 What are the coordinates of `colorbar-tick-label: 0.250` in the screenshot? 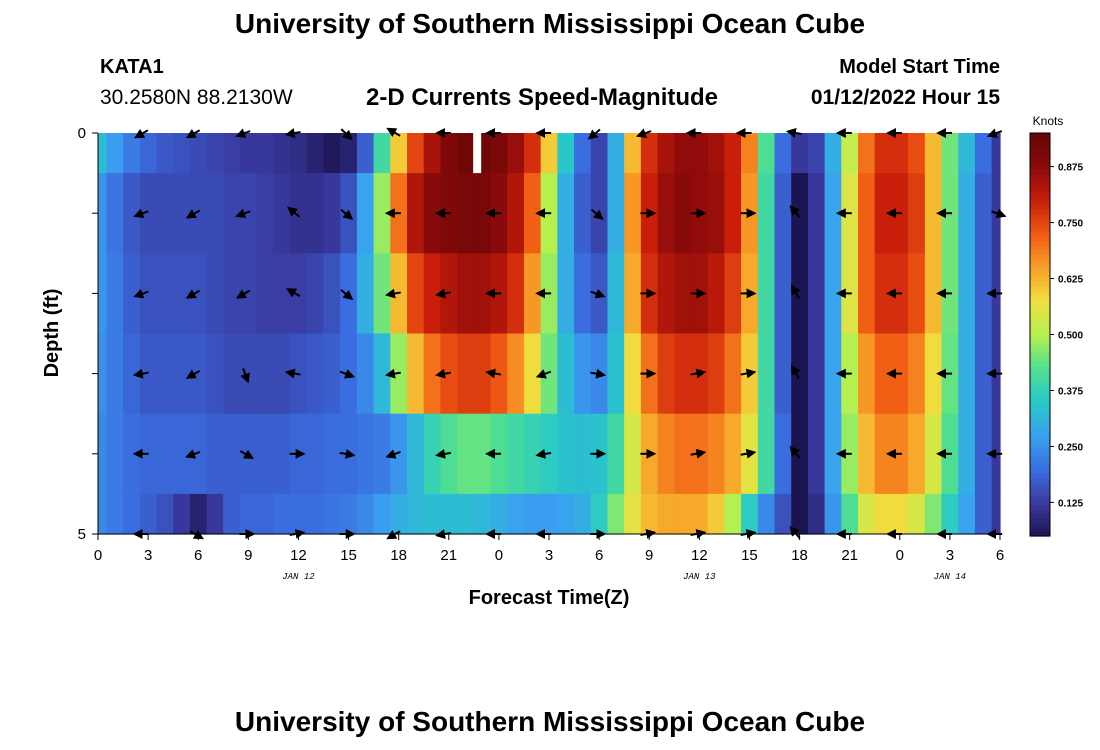 It's located at (1070, 447).